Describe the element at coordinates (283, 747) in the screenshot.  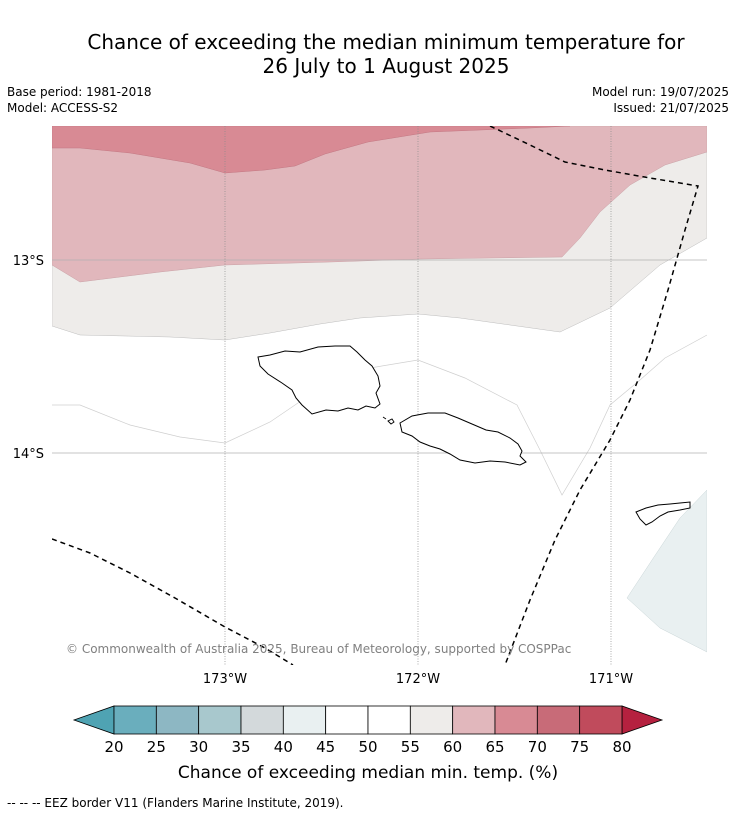
I see `colorbar-tick-label: 40` at that location.